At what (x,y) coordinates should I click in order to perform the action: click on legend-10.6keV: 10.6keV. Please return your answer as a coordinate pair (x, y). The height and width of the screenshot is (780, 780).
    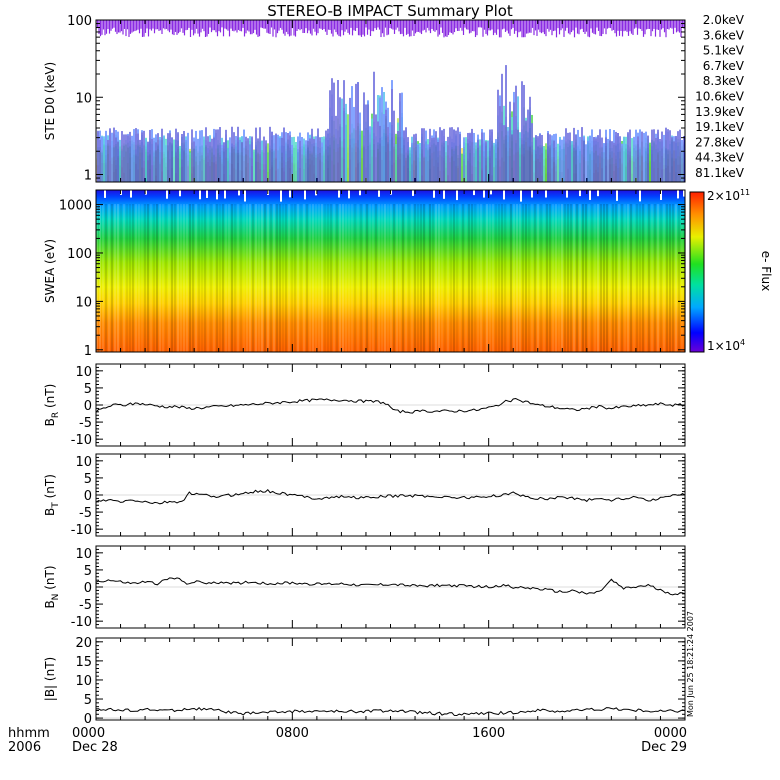
    Looking at the image, I should click on (720, 97).